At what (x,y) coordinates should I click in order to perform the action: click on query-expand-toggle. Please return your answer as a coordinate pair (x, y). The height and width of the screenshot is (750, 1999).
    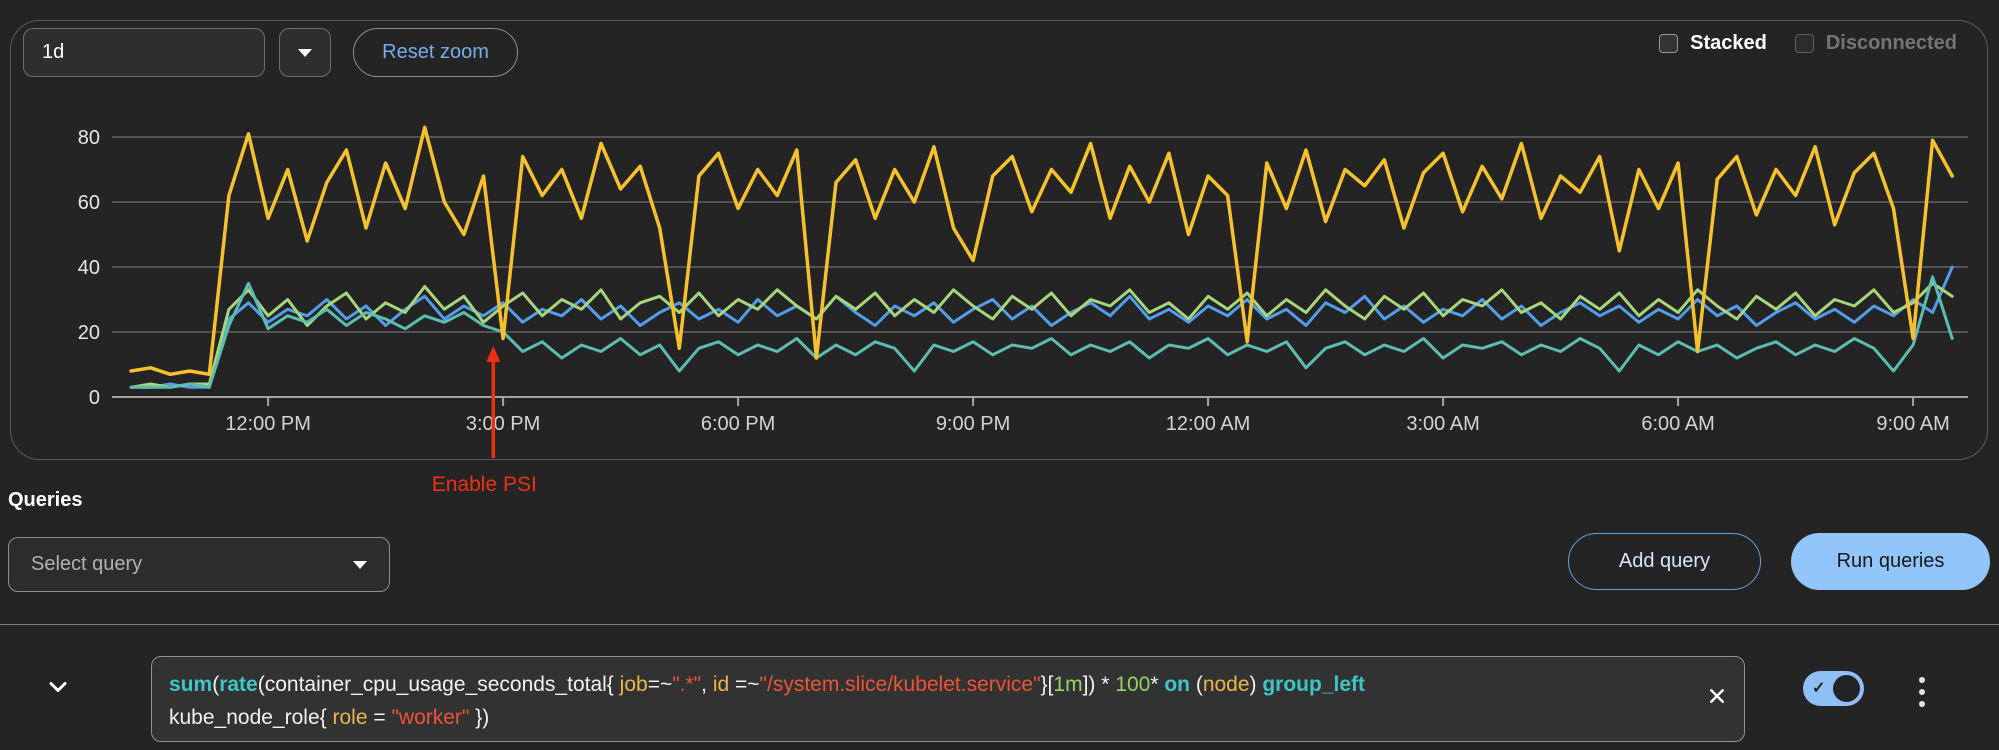
    Looking at the image, I should click on (58, 687).